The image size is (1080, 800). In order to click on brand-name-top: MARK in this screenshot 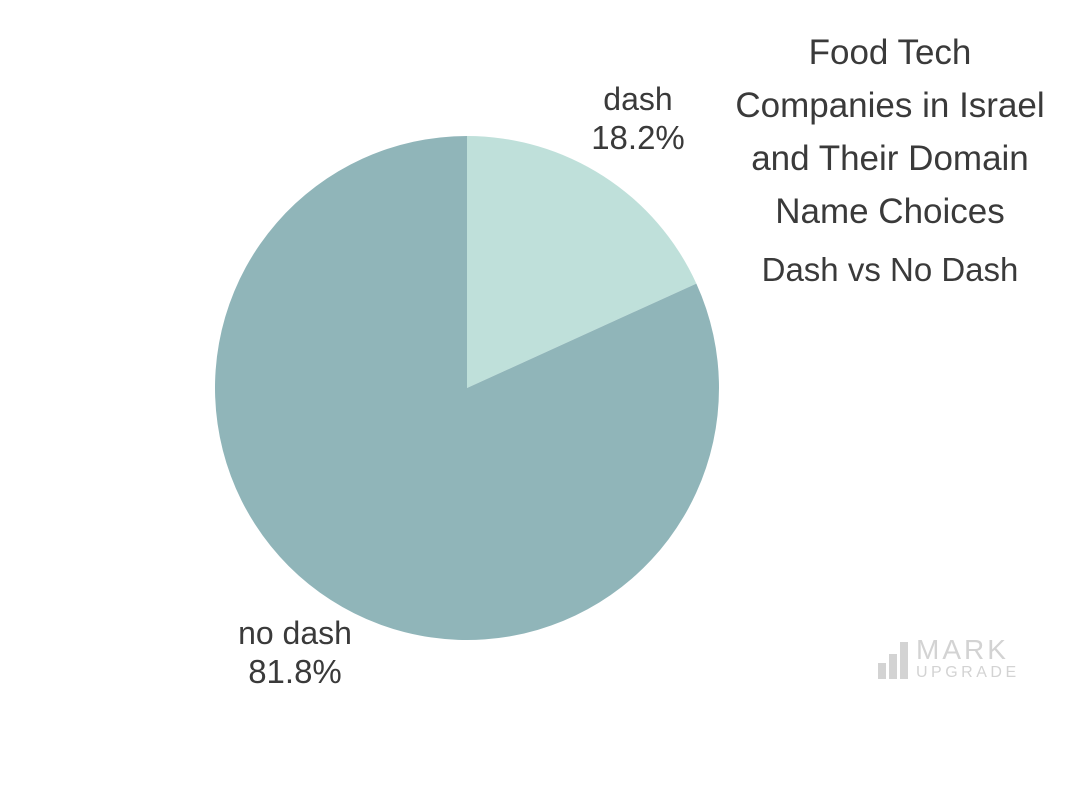, I will do `click(962, 649)`.